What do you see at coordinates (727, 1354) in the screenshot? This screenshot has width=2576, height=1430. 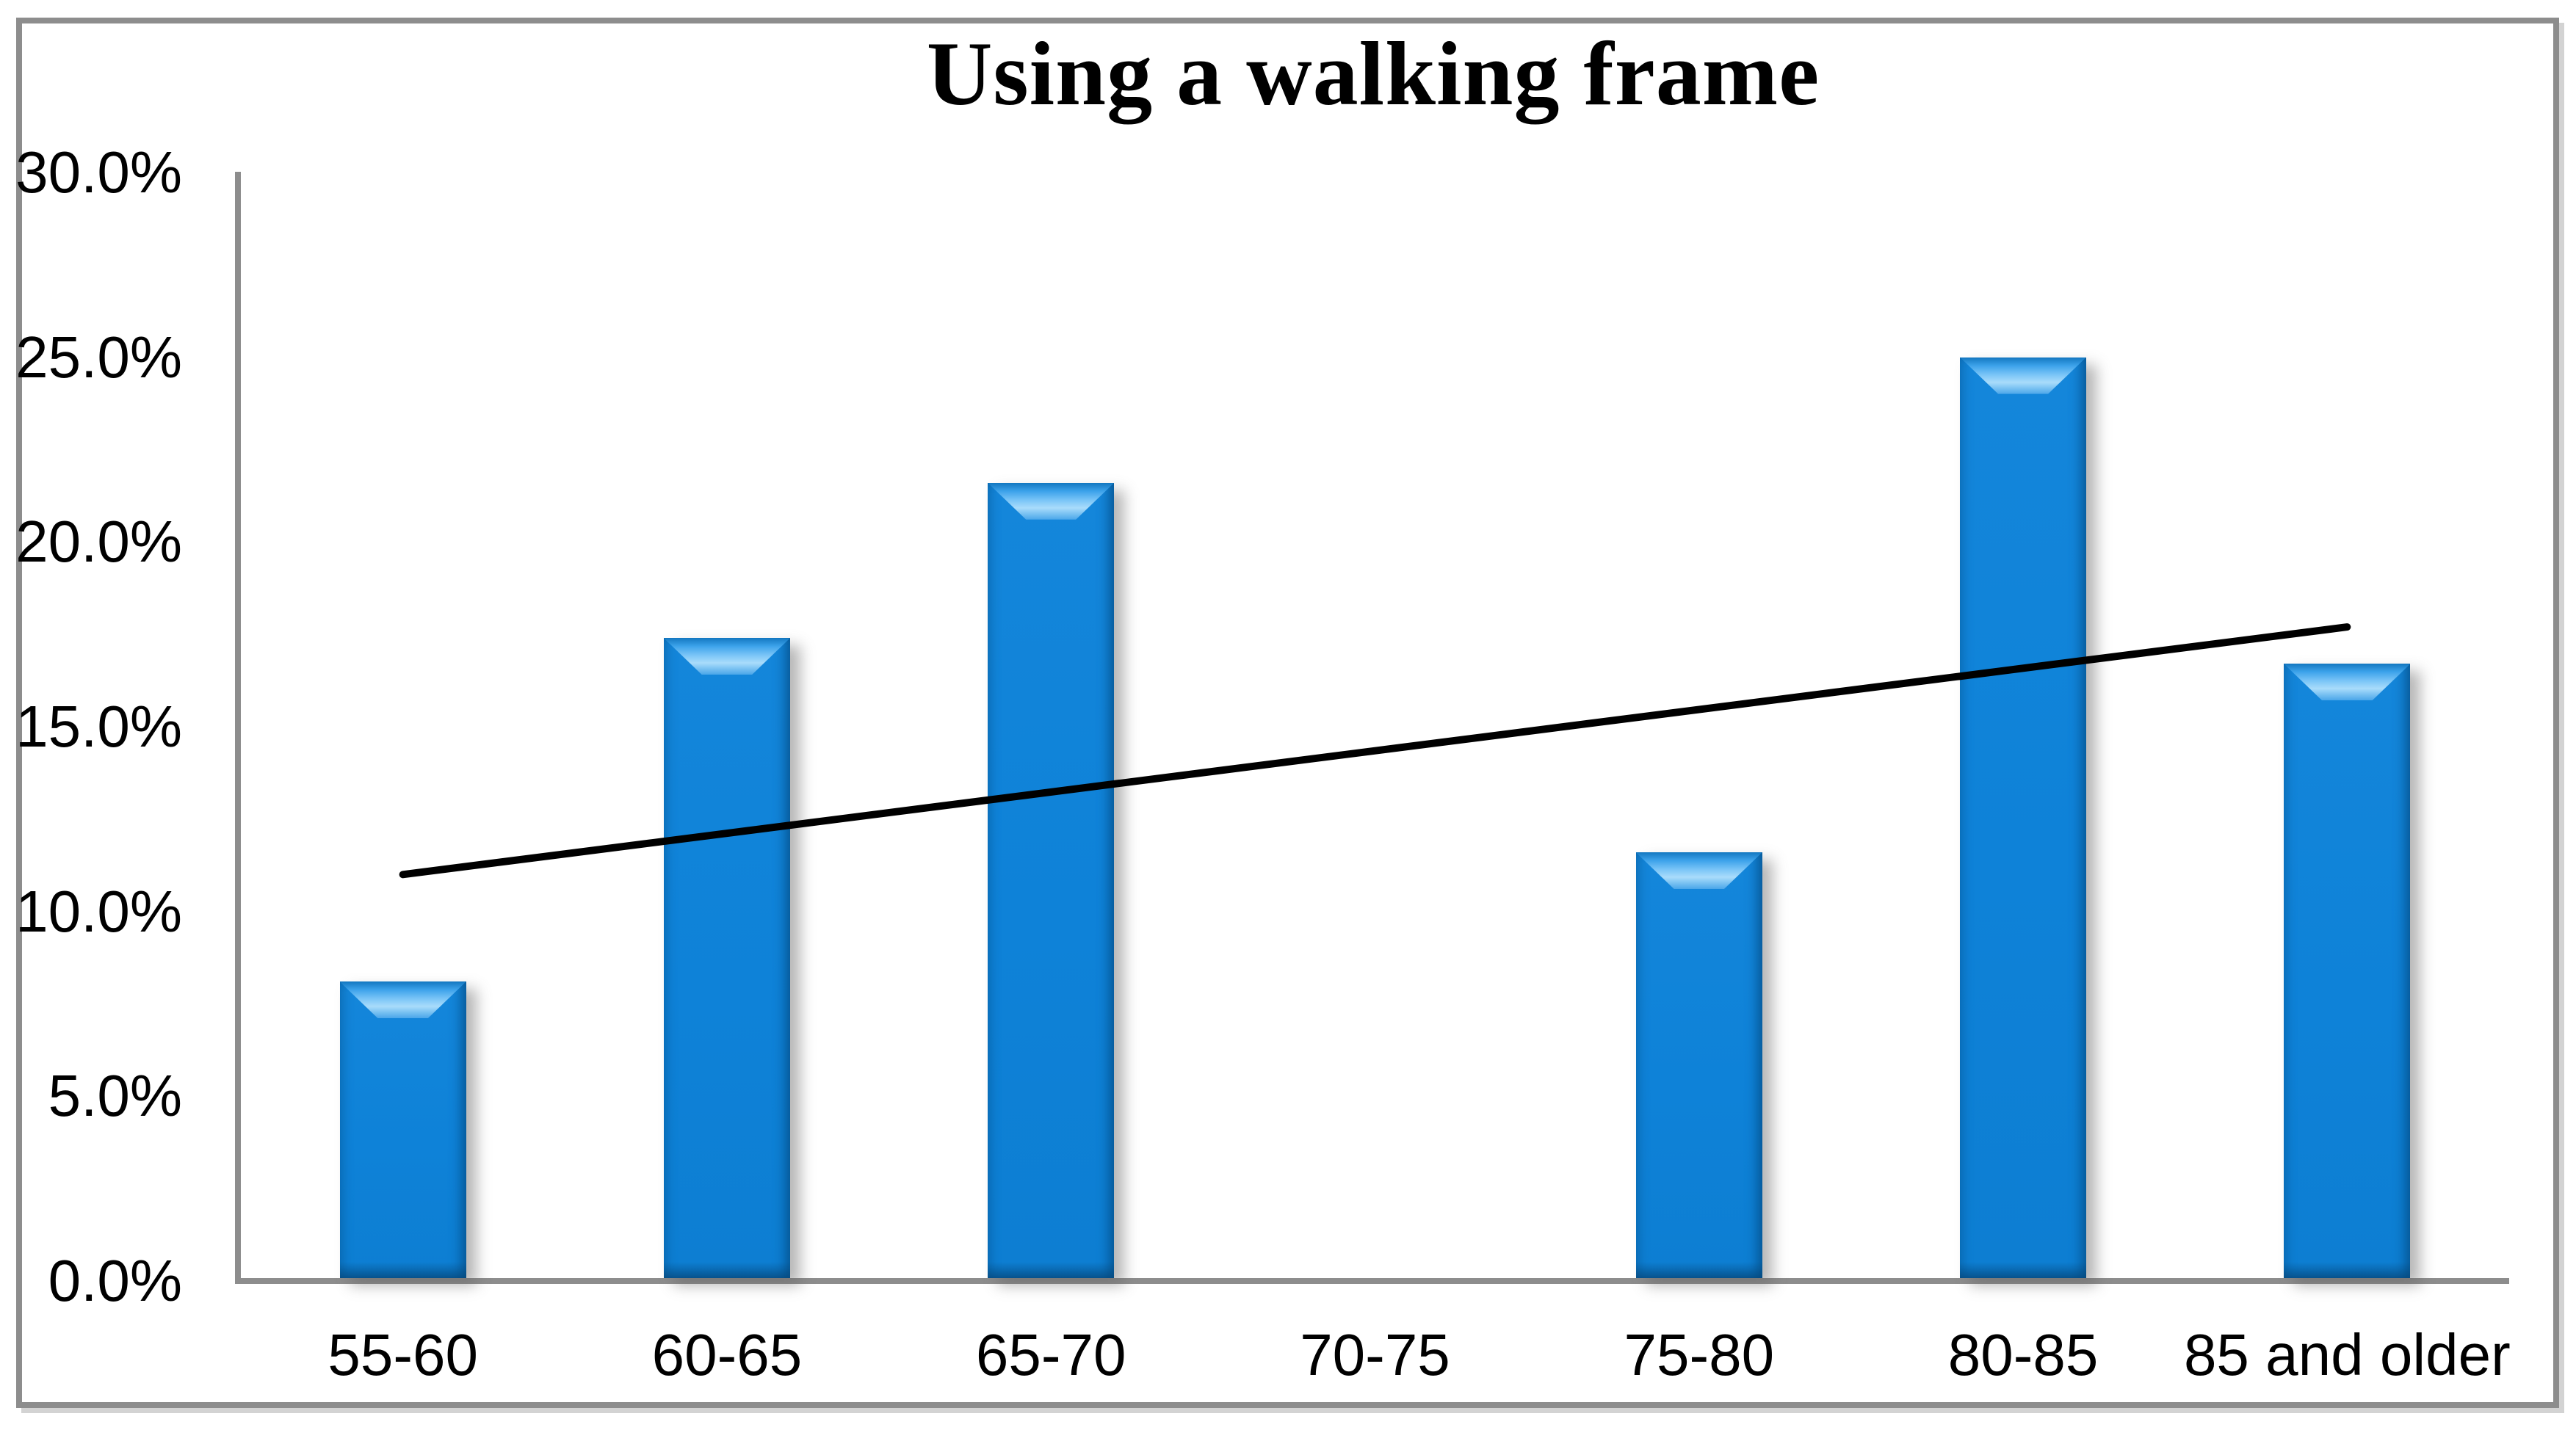 I see `x-tick-label-60-65: 60-65` at bounding box center [727, 1354].